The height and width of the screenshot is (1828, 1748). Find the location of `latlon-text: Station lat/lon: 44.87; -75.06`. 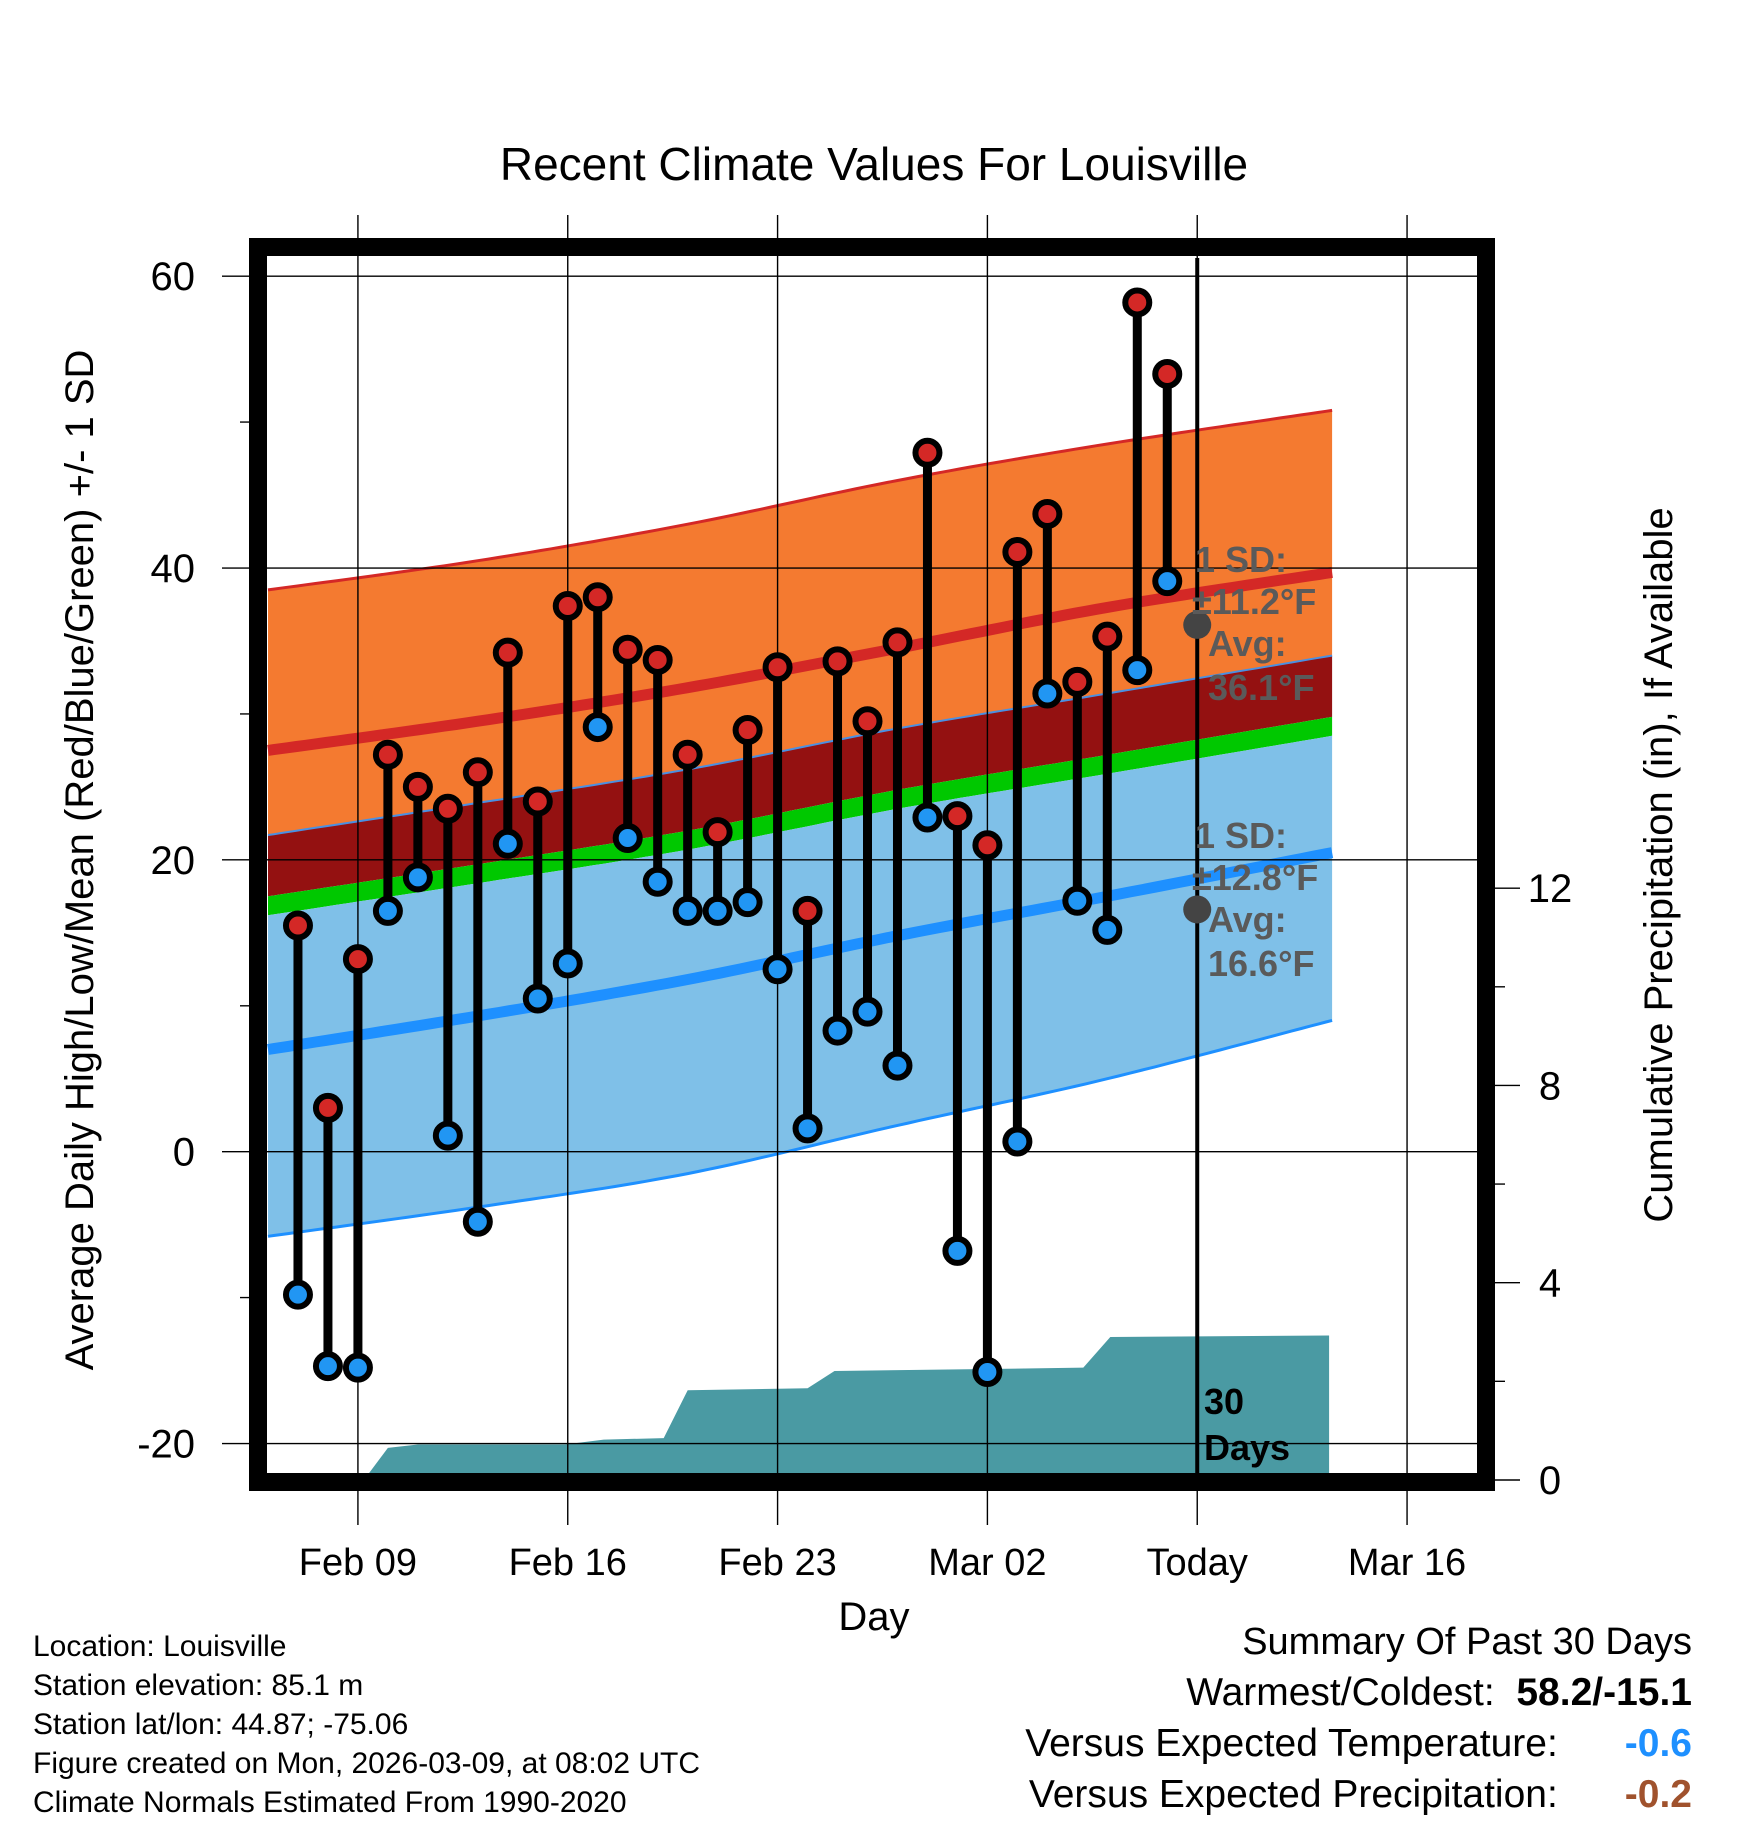

latlon-text: Station lat/lon: 44.87; -75.06 is located at coordinates (221, 1724).